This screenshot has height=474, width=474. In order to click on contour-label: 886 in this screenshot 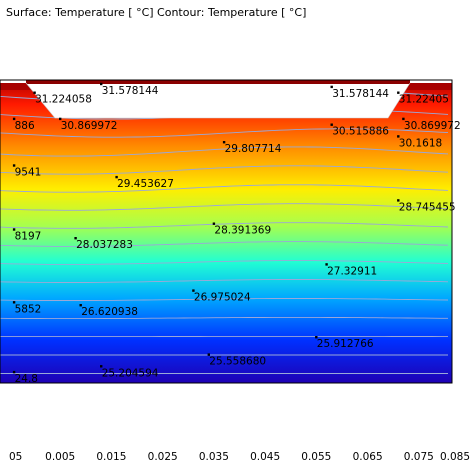, I will do `click(25, 126)`.